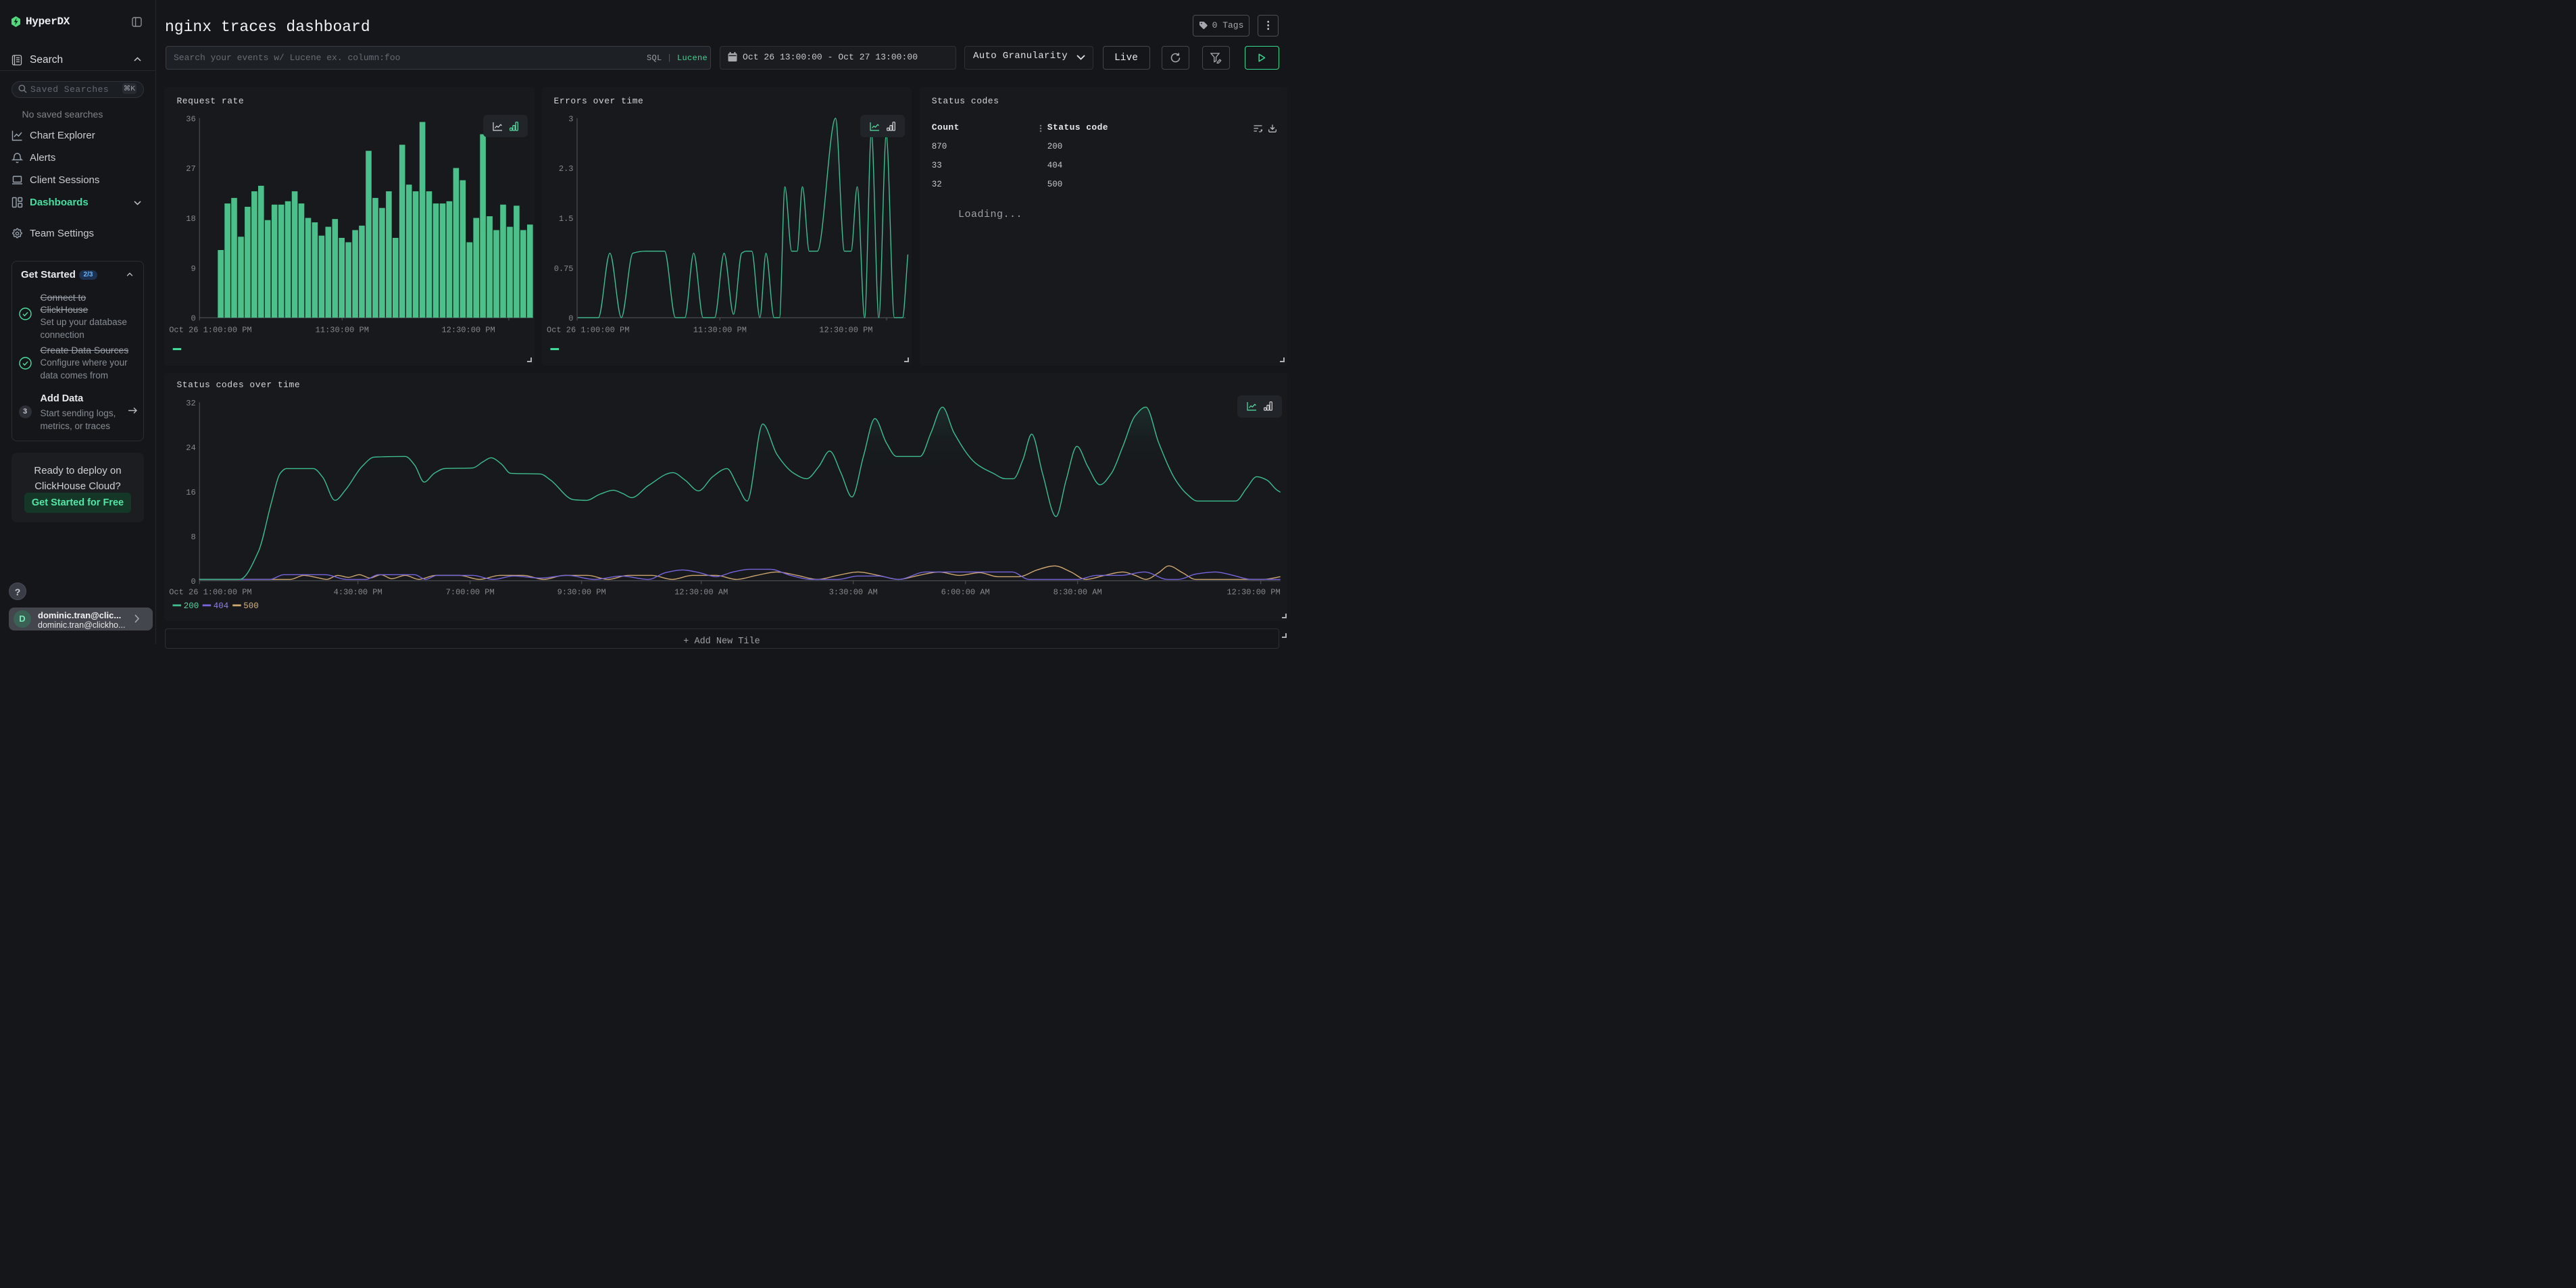  I want to click on svg-text: 8, so click(194, 537).